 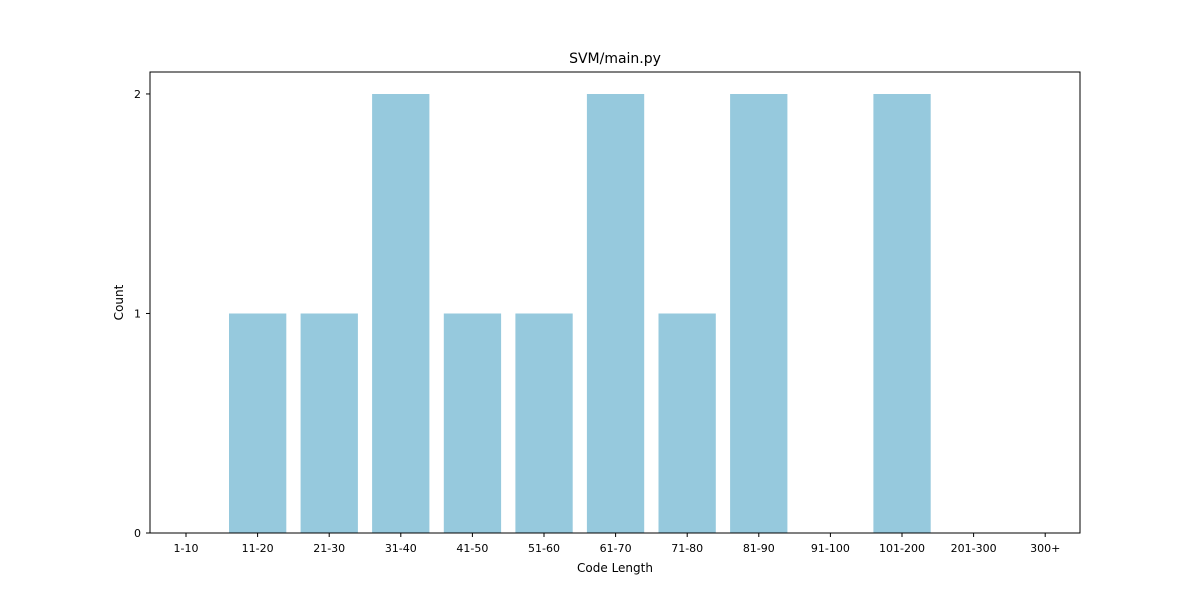 What do you see at coordinates (186, 548) in the screenshot?
I see `x-tick-label: 1-10` at bounding box center [186, 548].